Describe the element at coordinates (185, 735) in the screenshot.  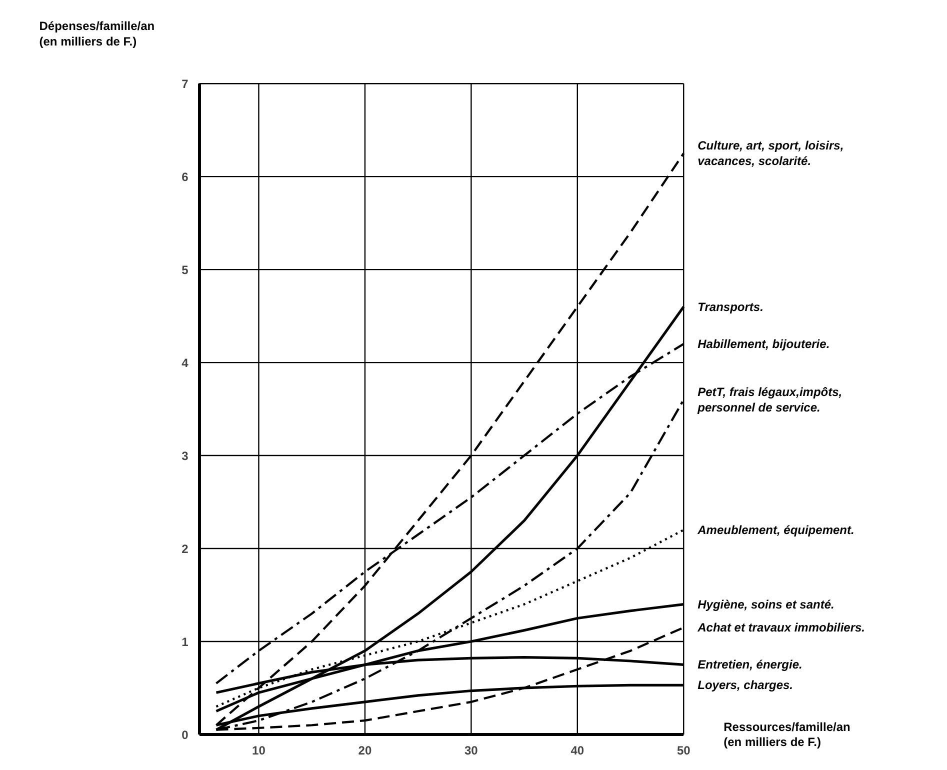
I see `y-tick-label: 0` at that location.